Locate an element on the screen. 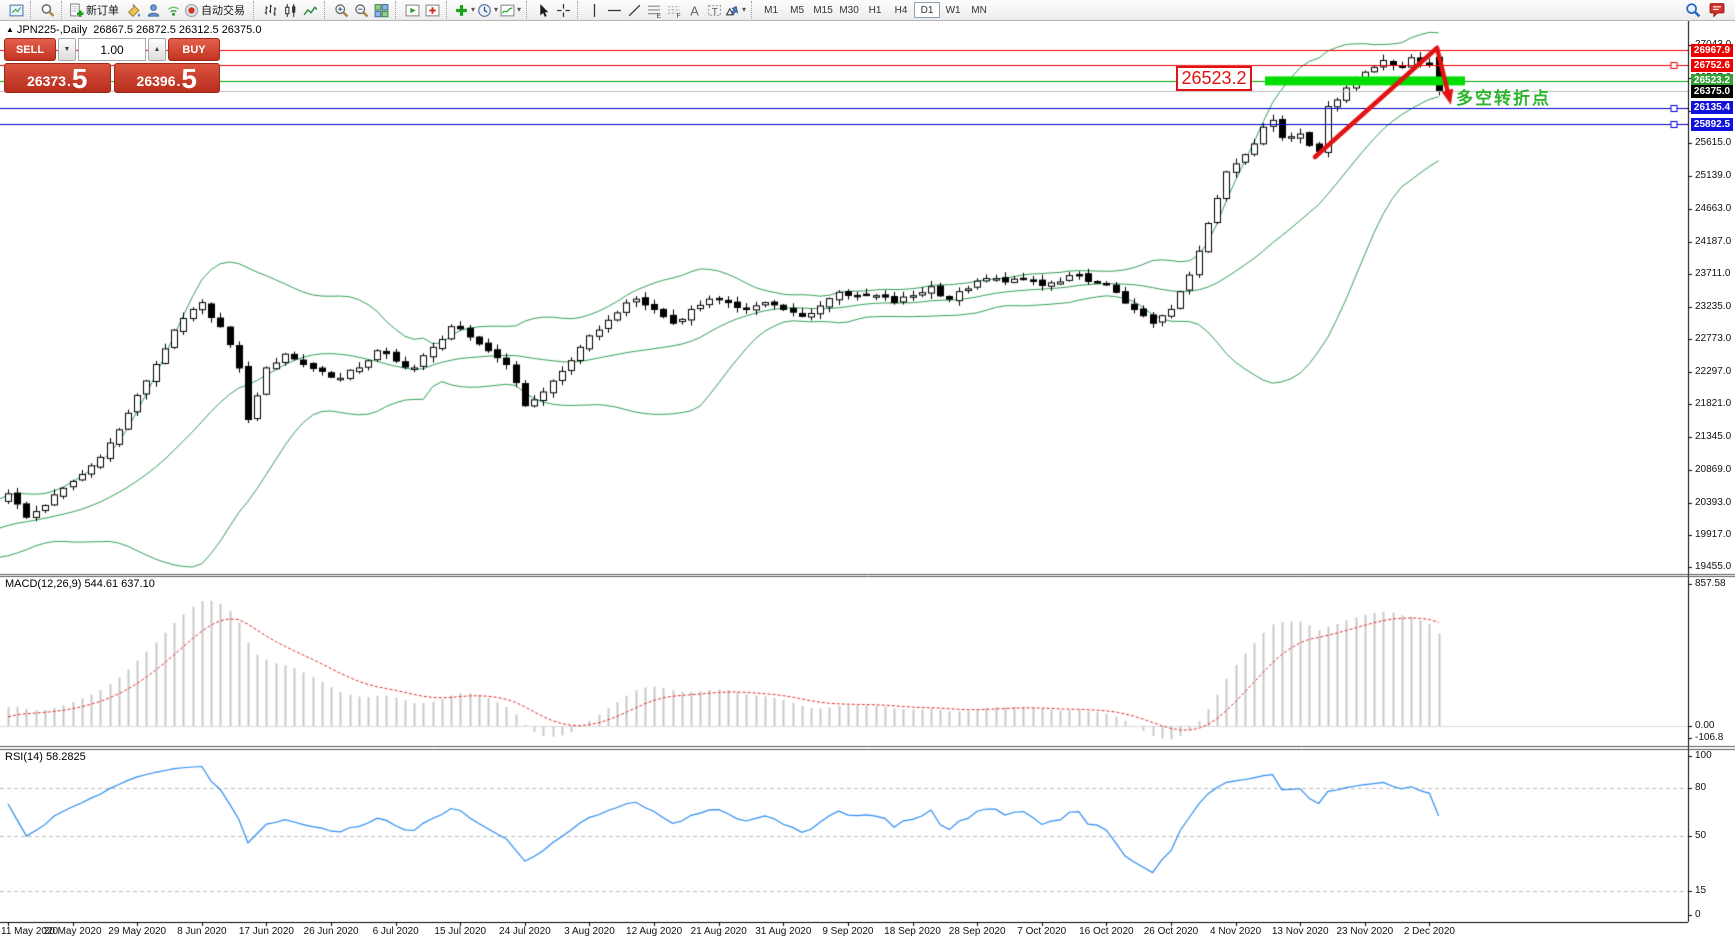 The height and width of the screenshot is (941, 1735). period-dropdown: ▾ is located at coordinates (487, 10).